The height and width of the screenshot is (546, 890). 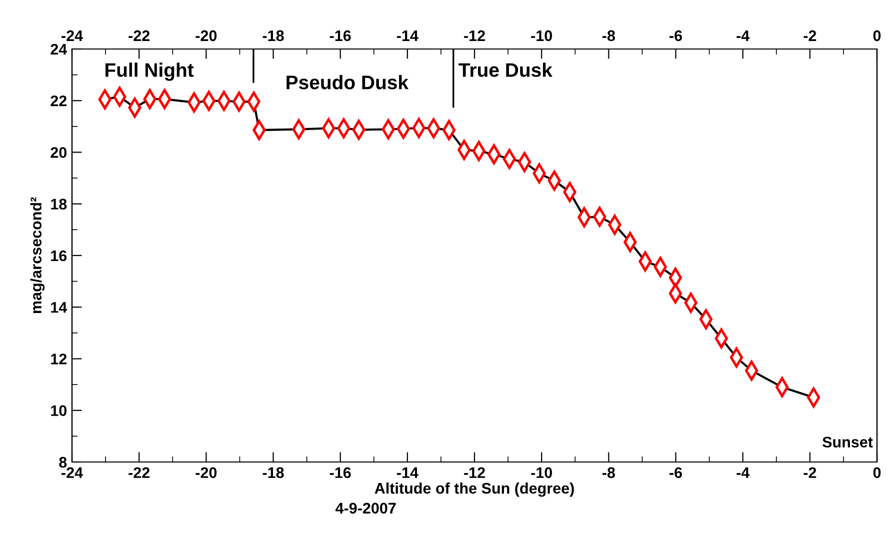 I want to click on x-tick-label: -4, so click(x=743, y=472).